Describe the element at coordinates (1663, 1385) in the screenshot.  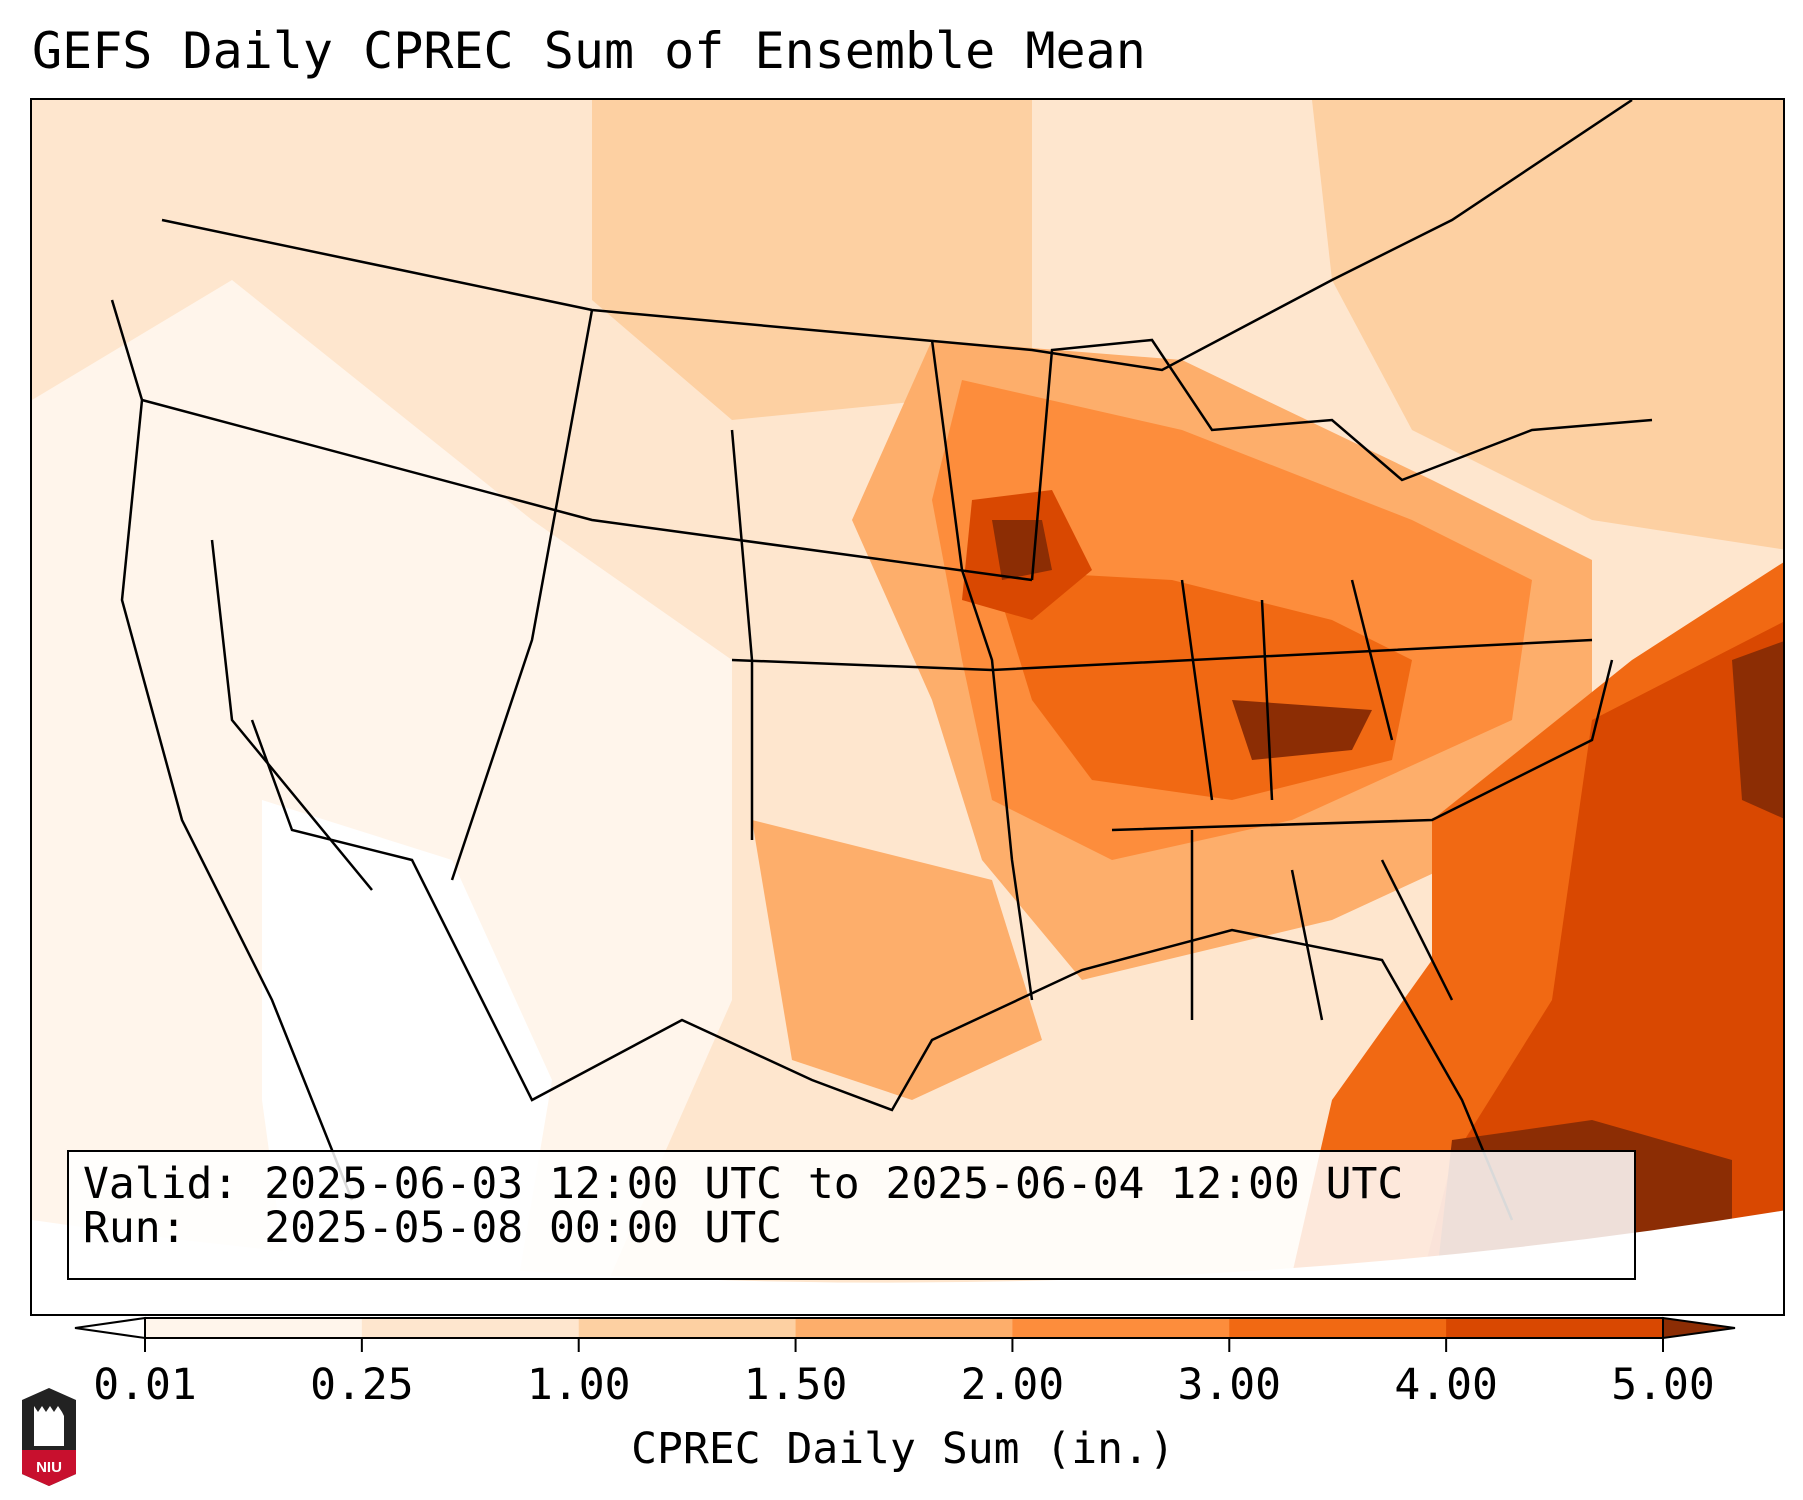
I see `colorbar-tick-label: 5.00` at that location.